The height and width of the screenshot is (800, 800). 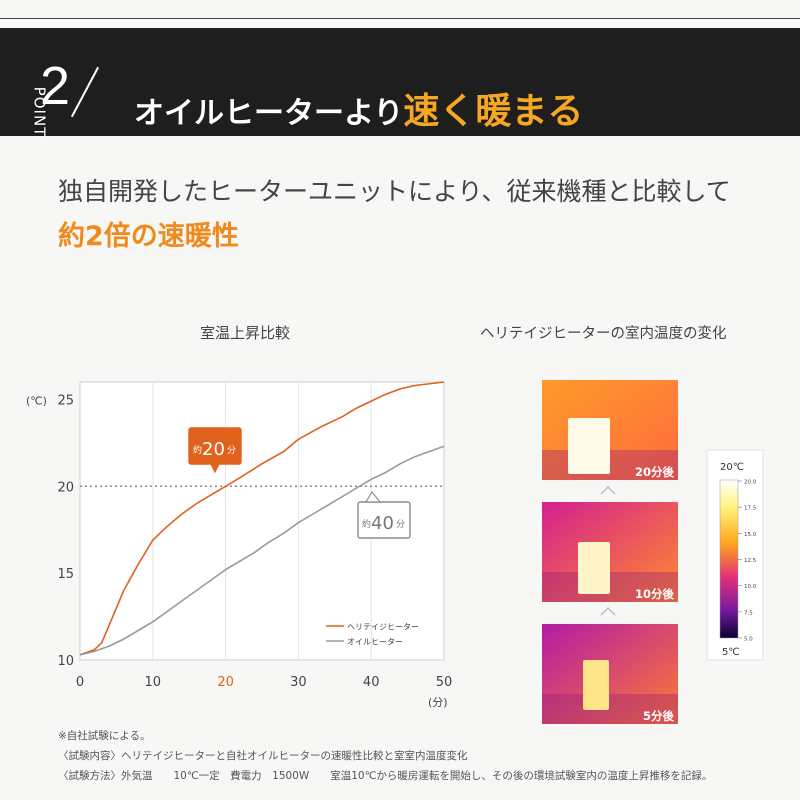 What do you see at coordinates (438, 702) in the screenshot?
I see `x-axis-unit: (分)` at bounding box center [438, 702].